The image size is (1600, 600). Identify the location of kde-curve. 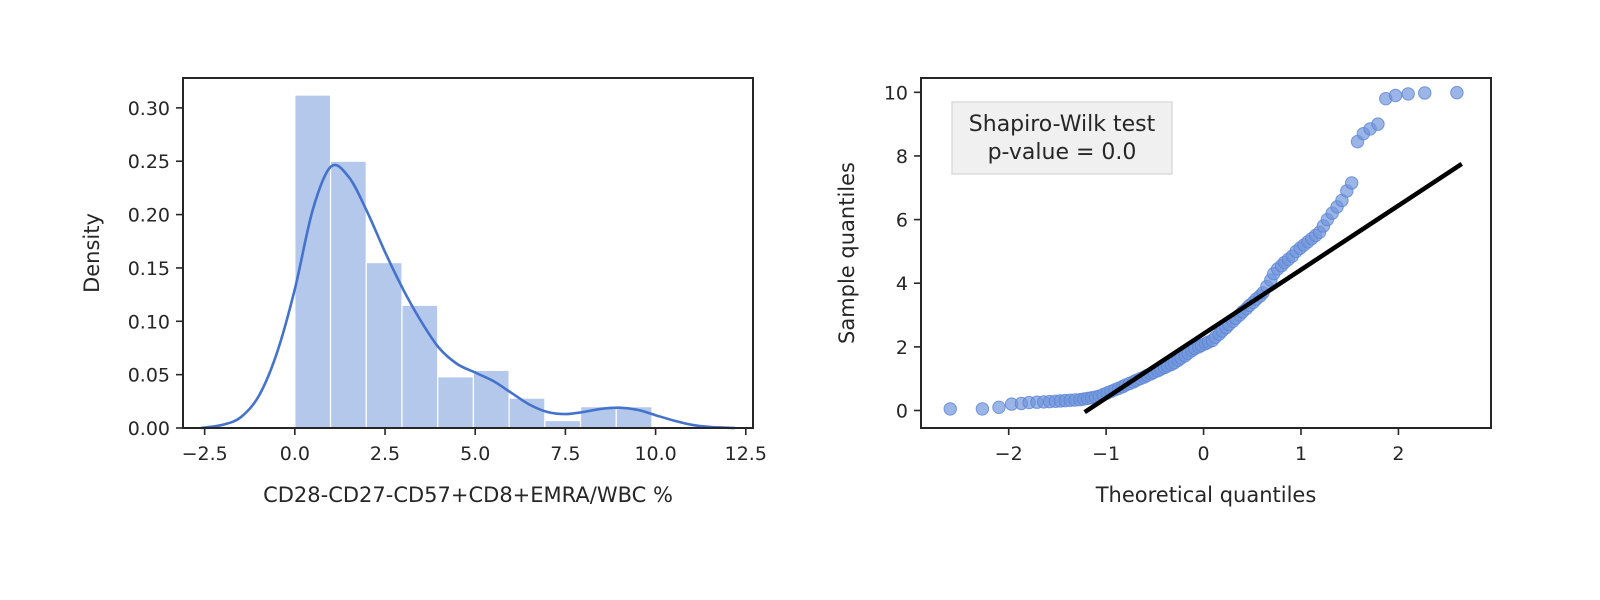
(468, 296).